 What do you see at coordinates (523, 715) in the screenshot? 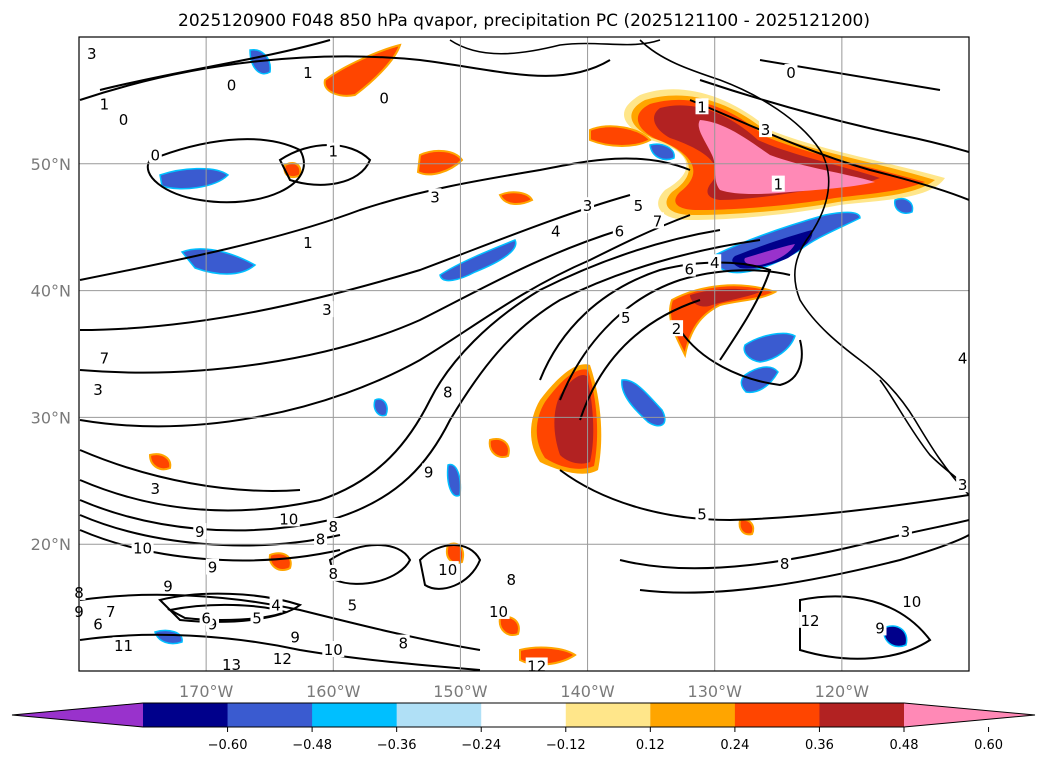
I see `colorbar-outline` at bounding box center [523, 715].